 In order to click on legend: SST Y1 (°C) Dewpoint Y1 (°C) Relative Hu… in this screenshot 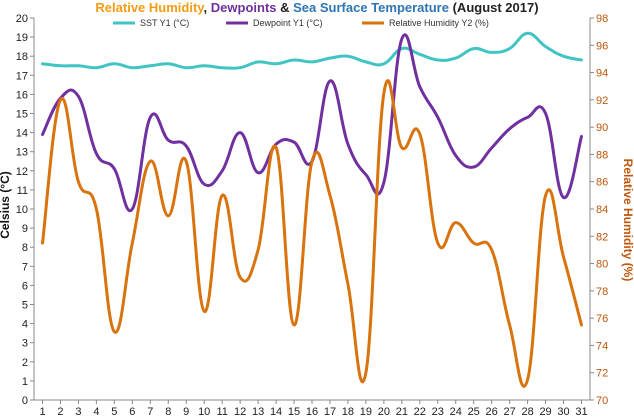, I will do `click(301, 23)`.